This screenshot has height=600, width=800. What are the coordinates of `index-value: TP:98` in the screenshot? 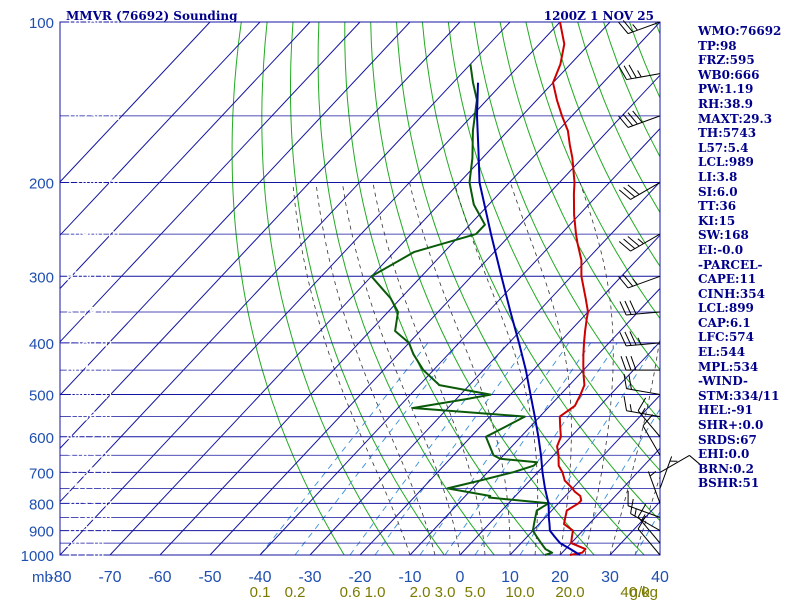 It's located at (717, 45).